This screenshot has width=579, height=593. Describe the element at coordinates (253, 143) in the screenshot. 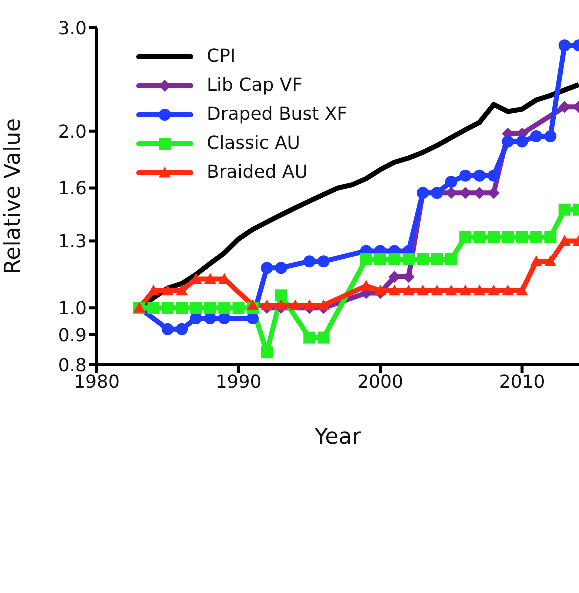

I see `legend-label: Classic AU` at that location.